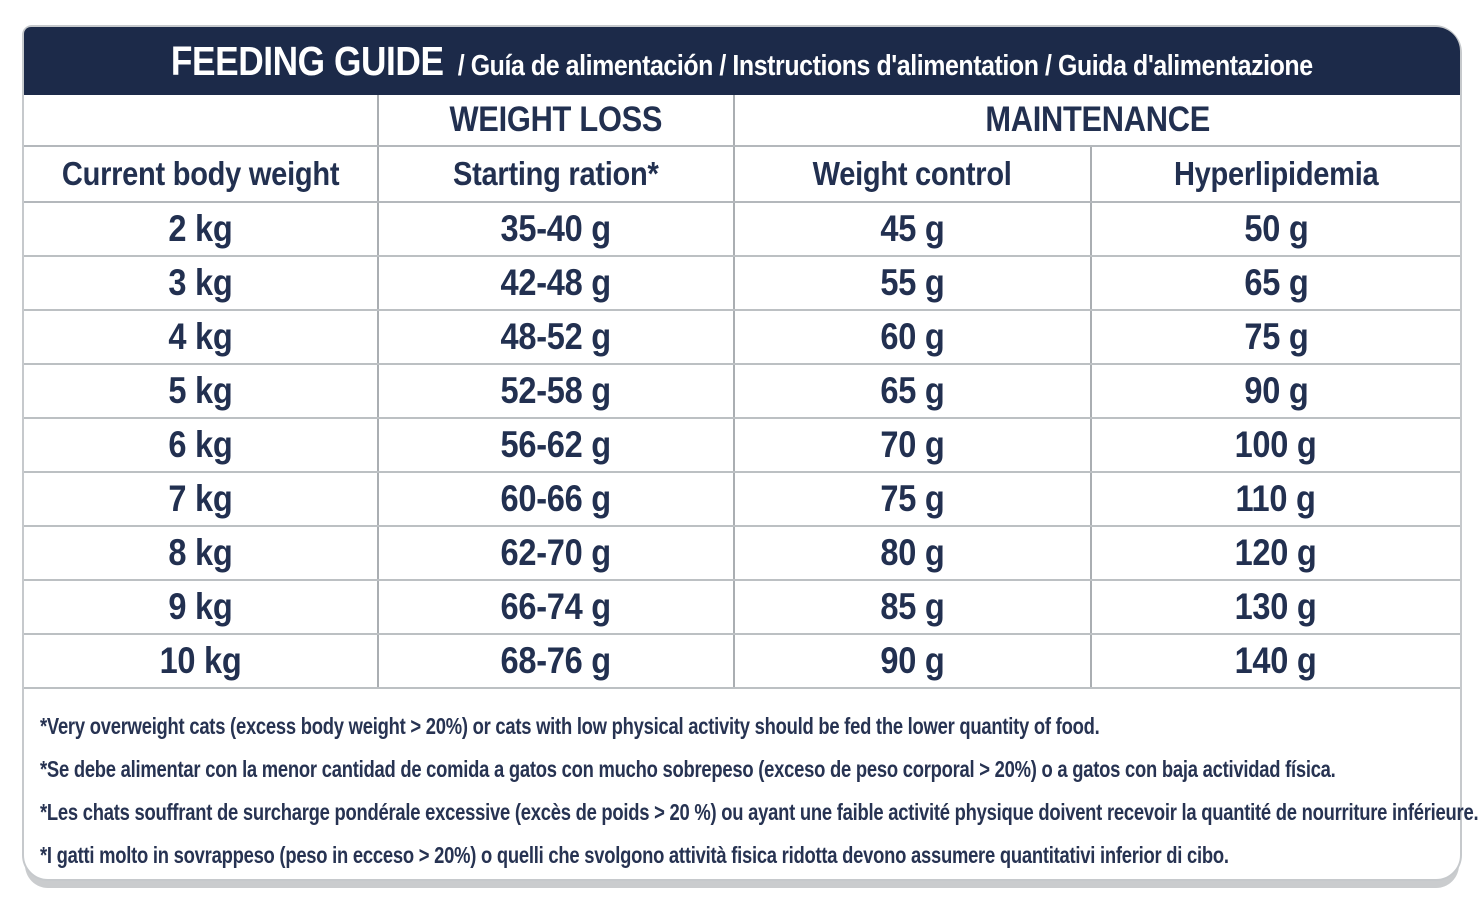 The image size is (1484, 912). I want to click on starting-ration-cell: 56-62 g, so click(557, 445).